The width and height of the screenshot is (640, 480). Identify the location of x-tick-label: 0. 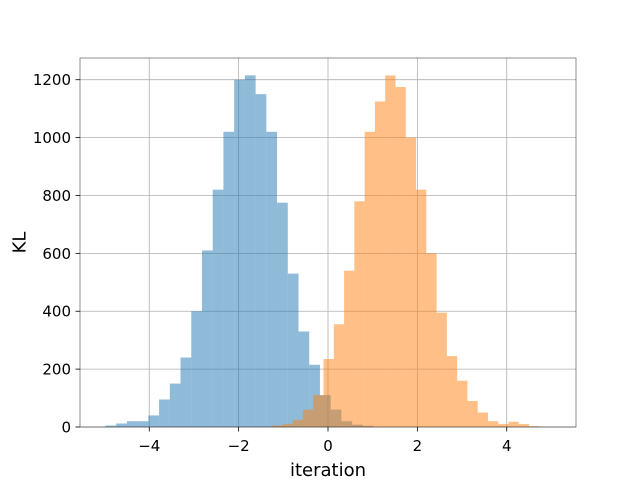
(328, 446).